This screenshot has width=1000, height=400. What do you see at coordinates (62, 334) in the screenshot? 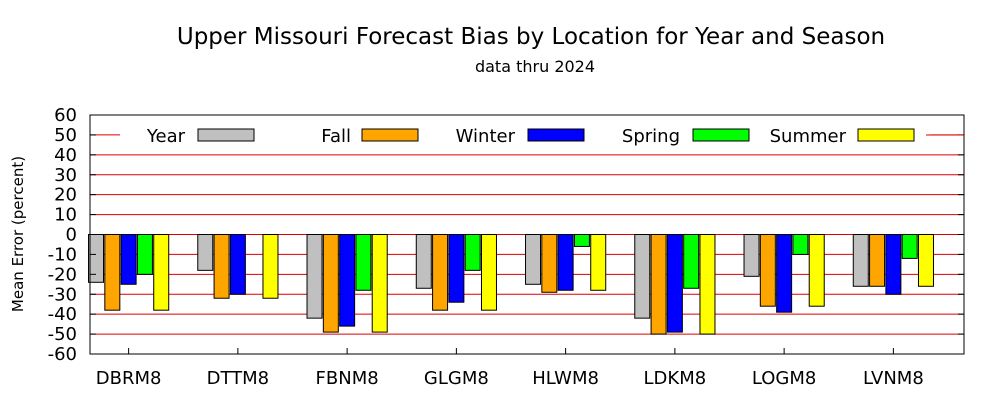
I see `y-tick-label: -50` at bounding box center [62, 334].